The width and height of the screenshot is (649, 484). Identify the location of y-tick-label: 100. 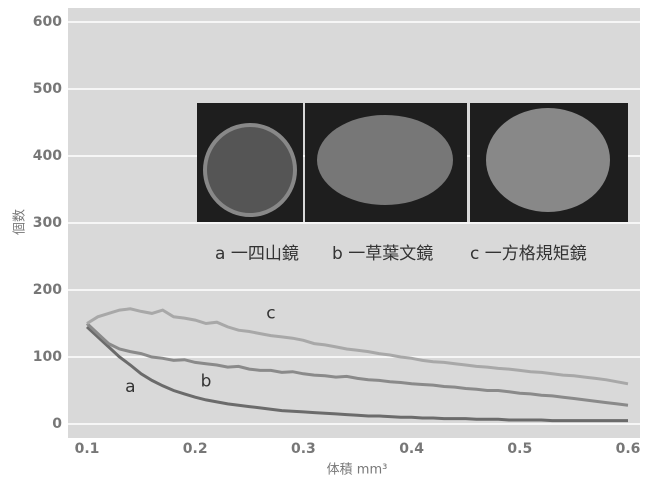
(47, 357).